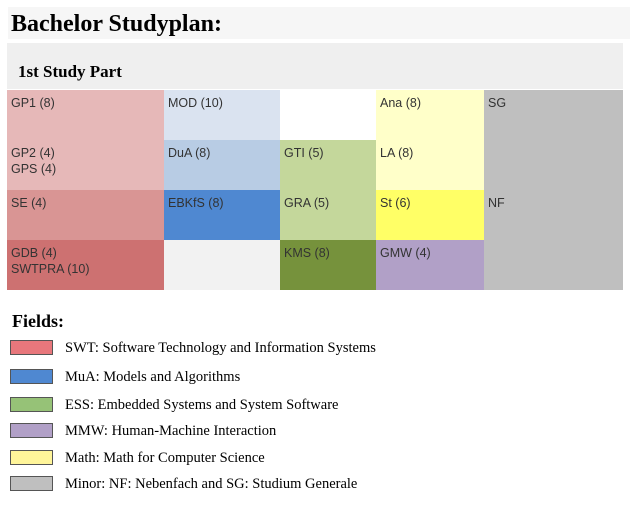 Image resolution: width=631 pixels, height=508 pixels. What do you see at coordinates (430, 215) in the screenshot?
I see `module-cell-st: St (6)` at bounding box center [430, 215].